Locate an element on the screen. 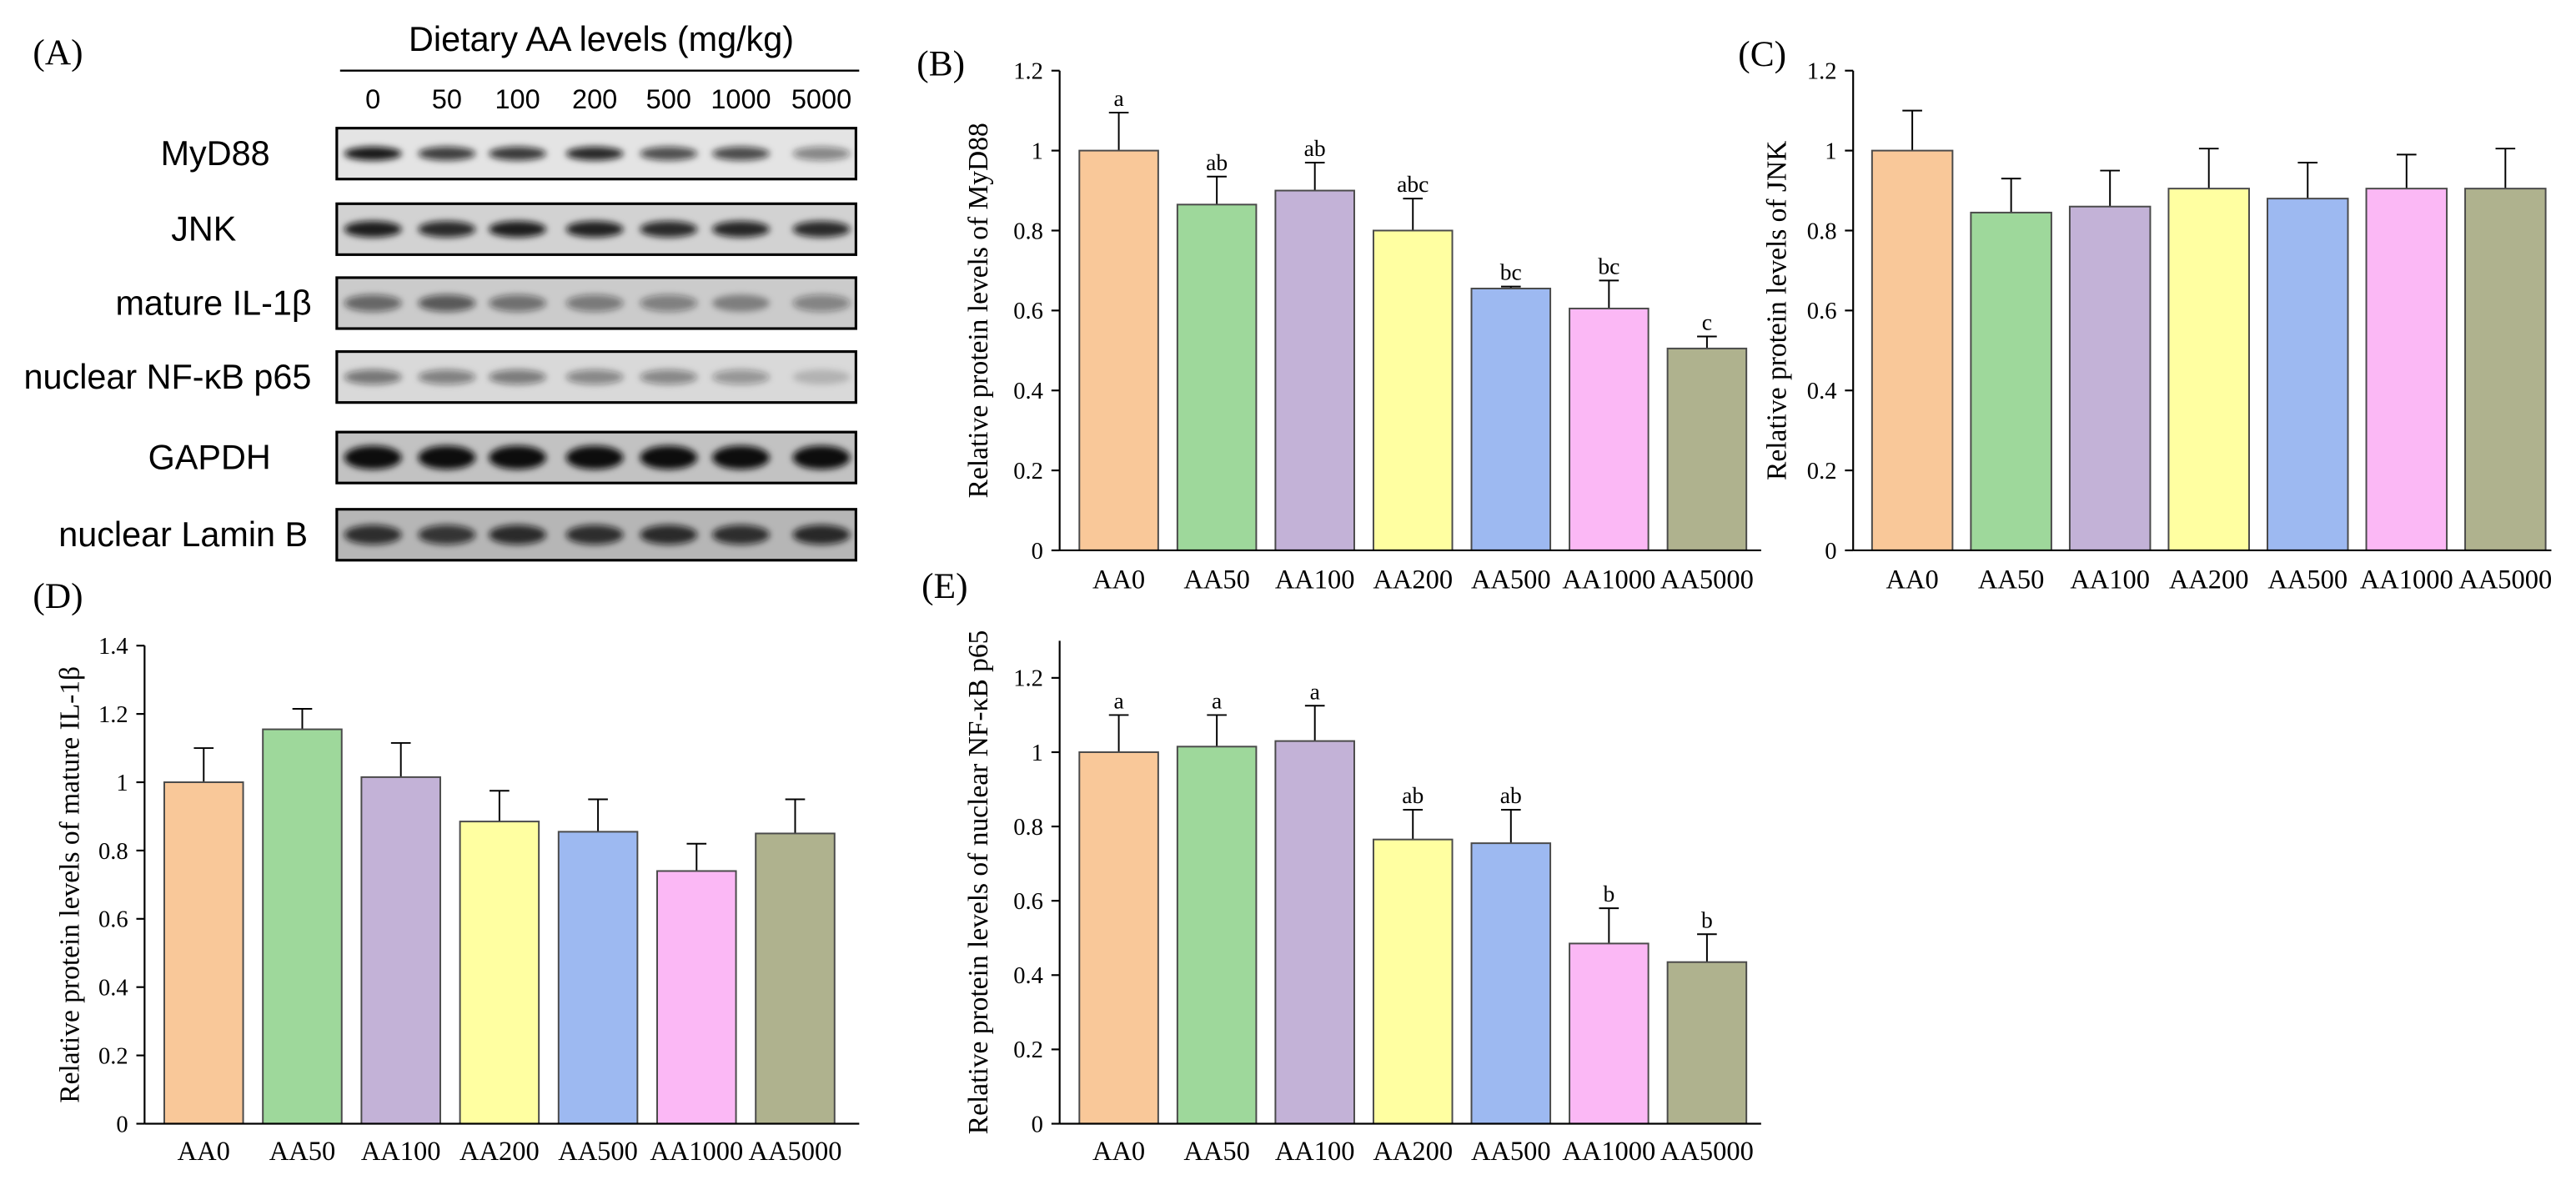 The width and height of the screenshot is (2576, 1185). panel-label: (A) is located at coordinates (58, 53).